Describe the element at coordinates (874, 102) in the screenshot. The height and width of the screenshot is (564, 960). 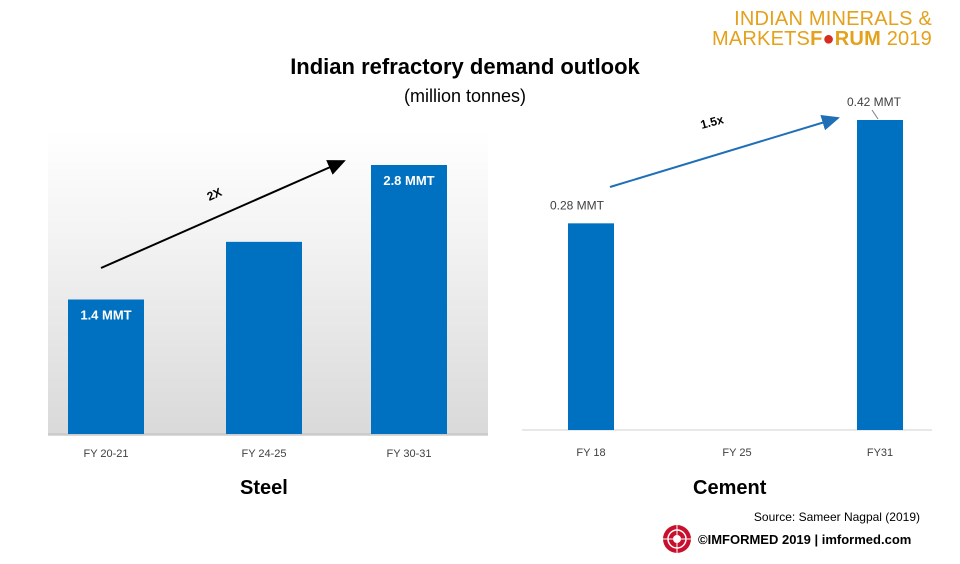
I see `cement-data-label: 0.42 MMT` at that location.